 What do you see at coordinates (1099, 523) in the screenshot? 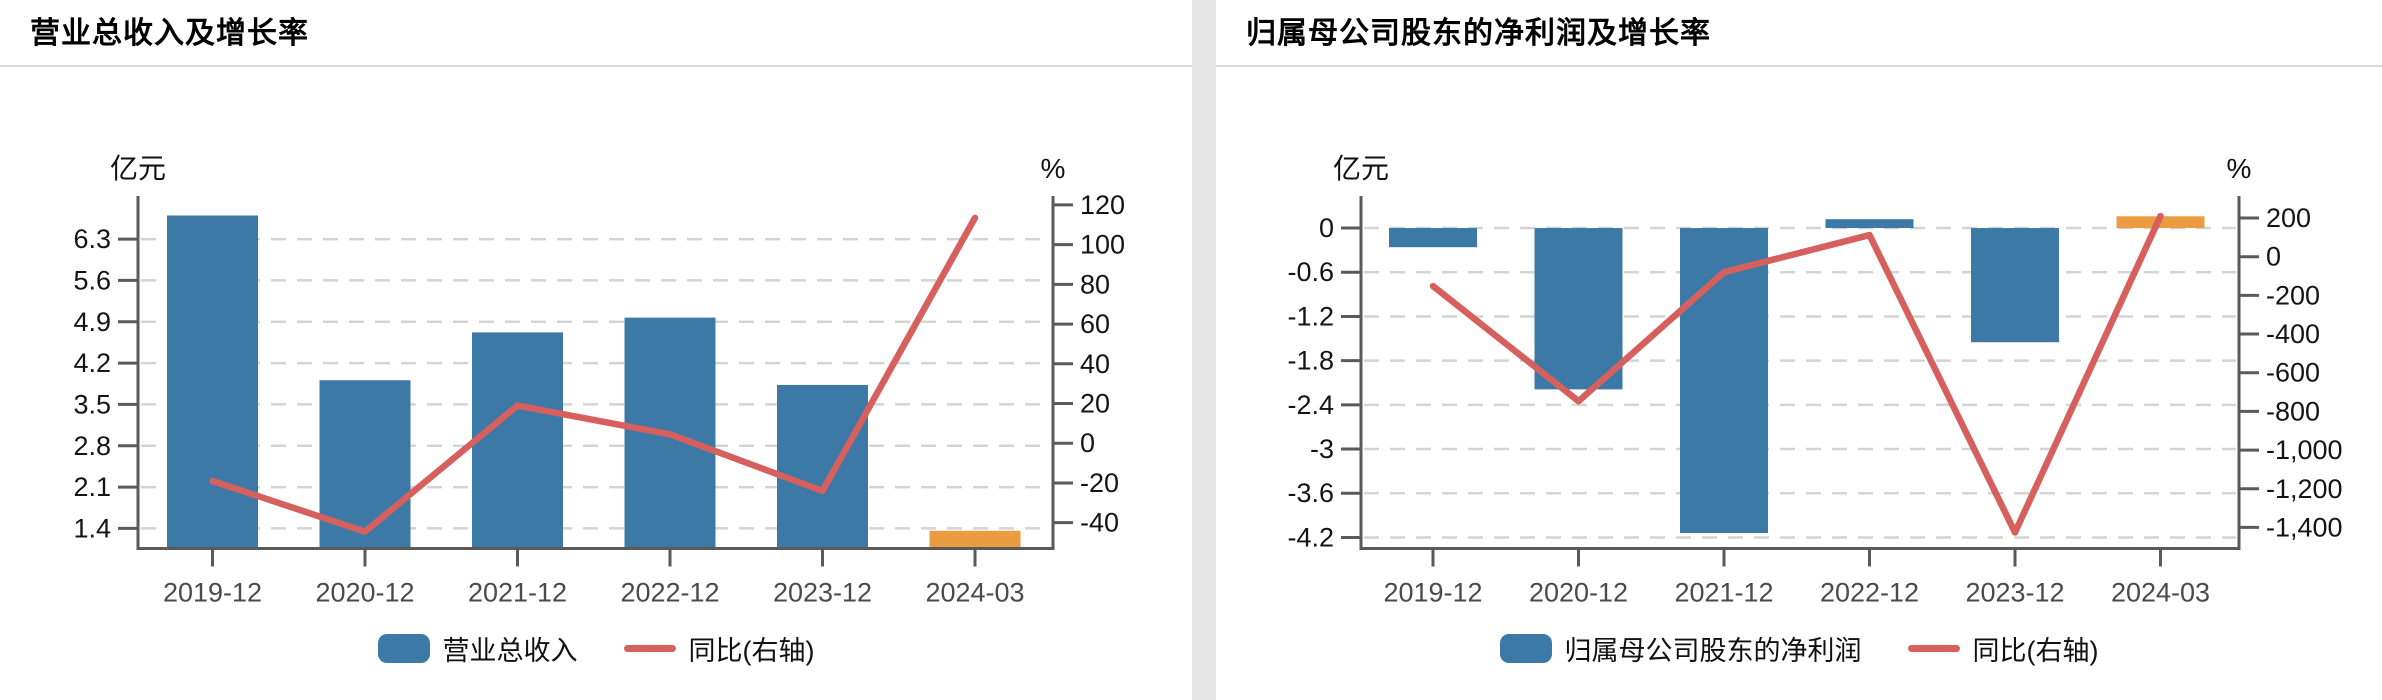
I see `right-axis-tick-label: -40` at bounding box center [1099, 523].